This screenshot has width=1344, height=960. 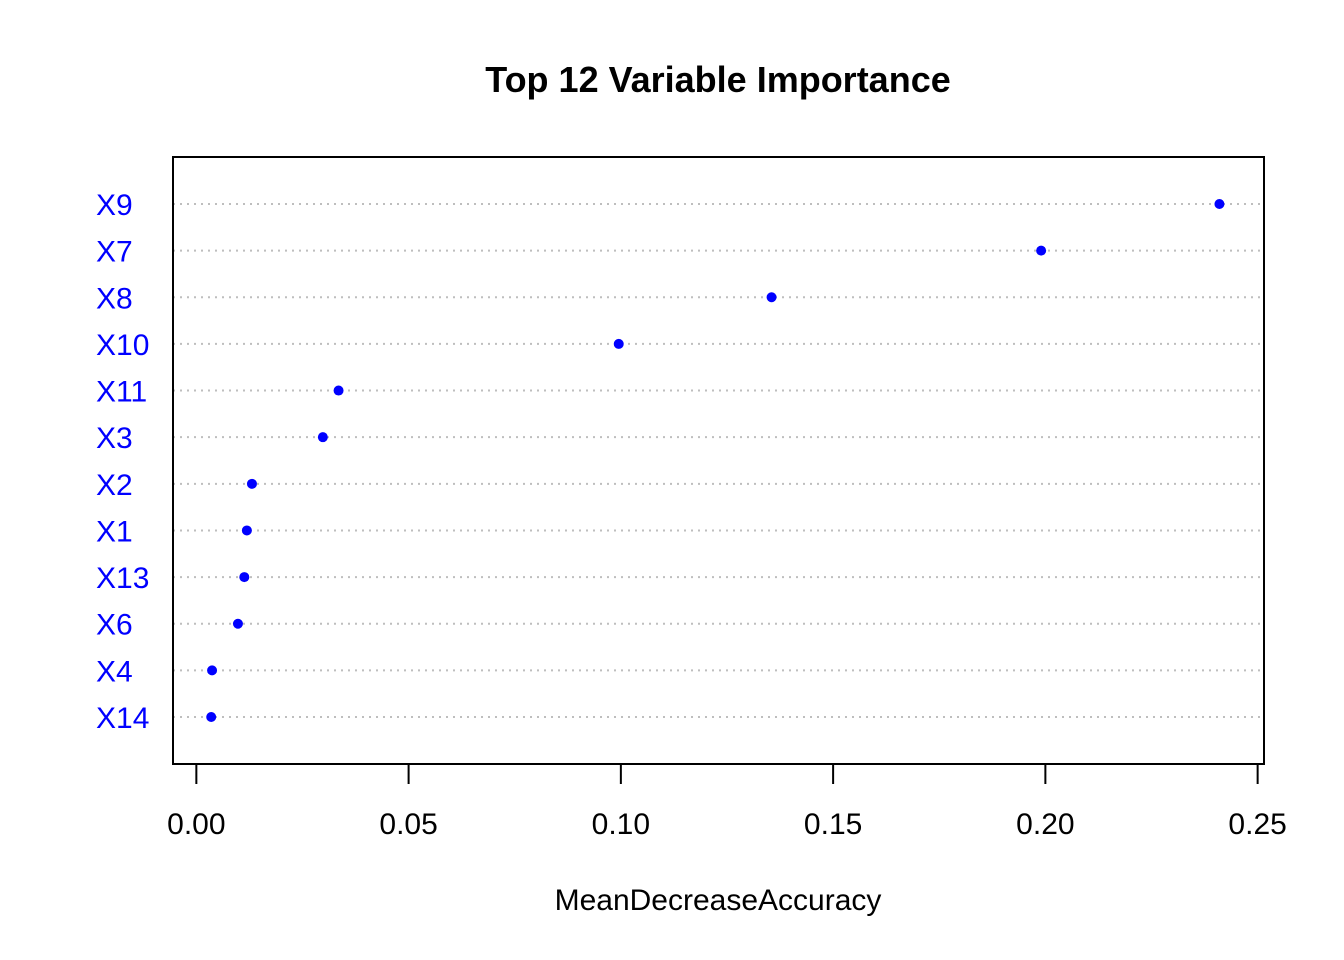 I want to click on data-point-x4, so click(x=212, y=670).